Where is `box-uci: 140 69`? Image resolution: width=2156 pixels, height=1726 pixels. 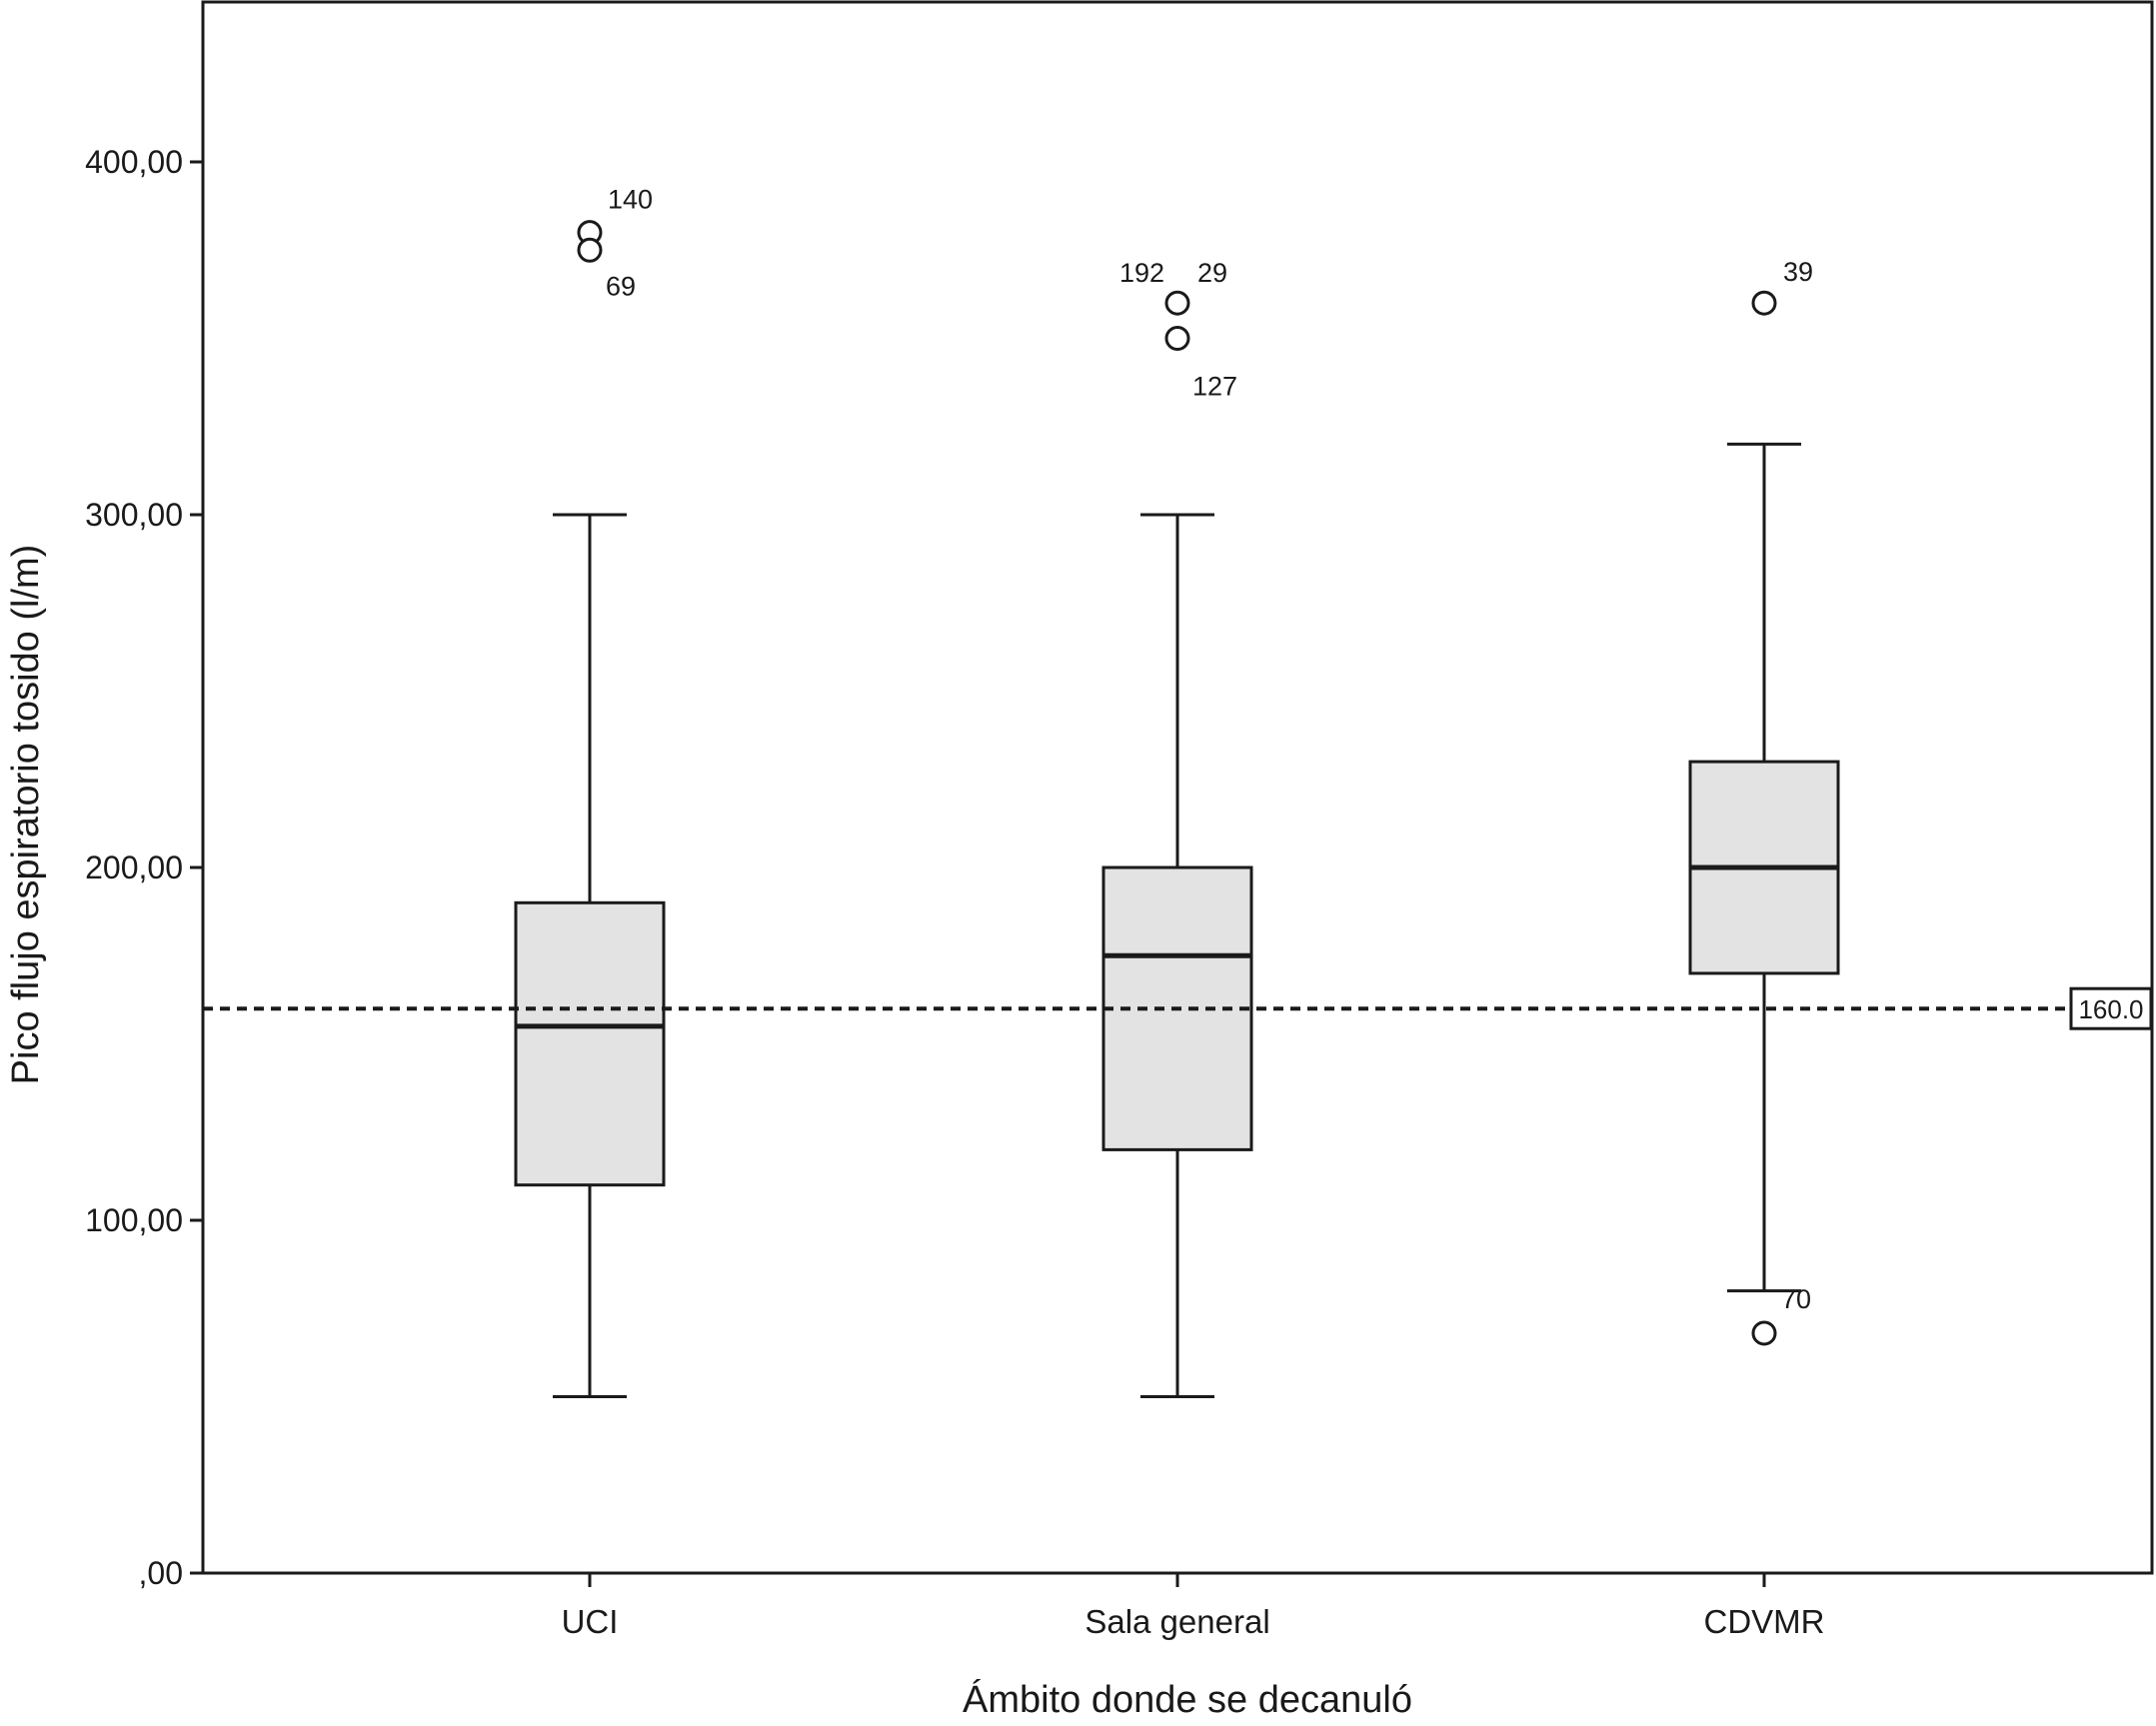
box-uci: 140 69 is located at coordinates (590, 792).